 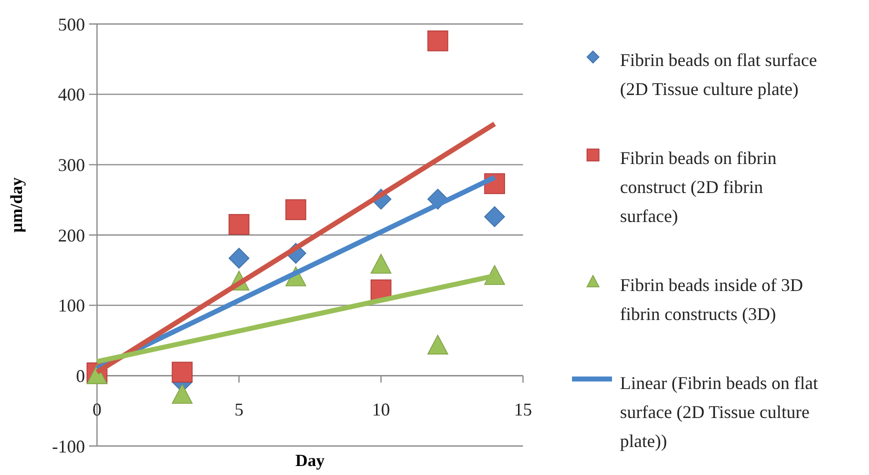 What do you see at coordinates (71, 24) in the screenshot?
I see `y-tick-label: 500` at bounding box center [71, 24].